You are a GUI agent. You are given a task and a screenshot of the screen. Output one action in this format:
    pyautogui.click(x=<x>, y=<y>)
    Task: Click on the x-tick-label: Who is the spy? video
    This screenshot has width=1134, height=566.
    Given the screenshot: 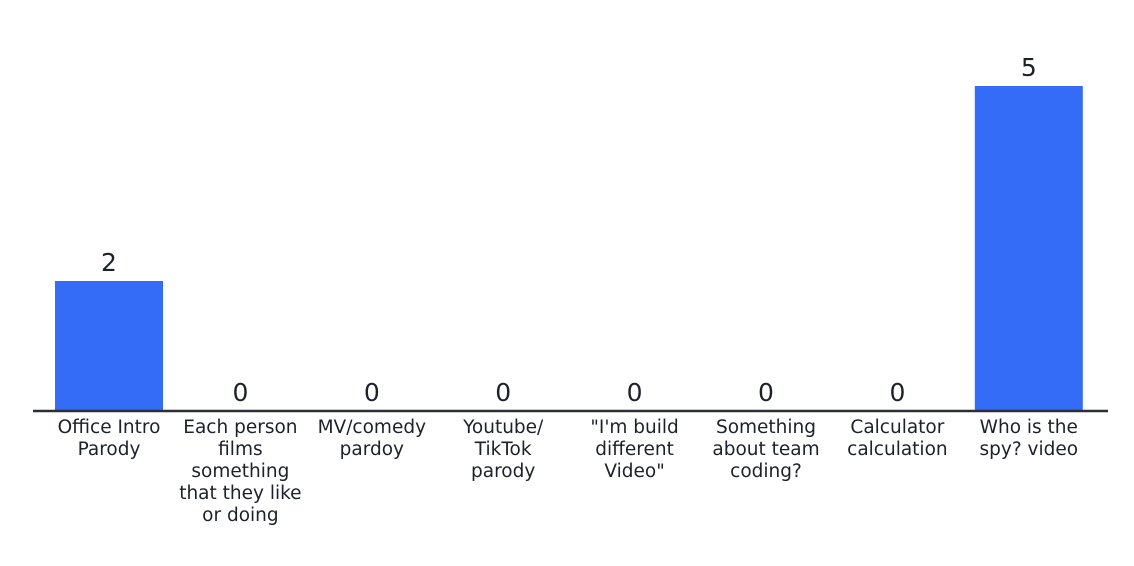 What is the action you would take?
    pyautogui.click(x=1029, y=438)
    